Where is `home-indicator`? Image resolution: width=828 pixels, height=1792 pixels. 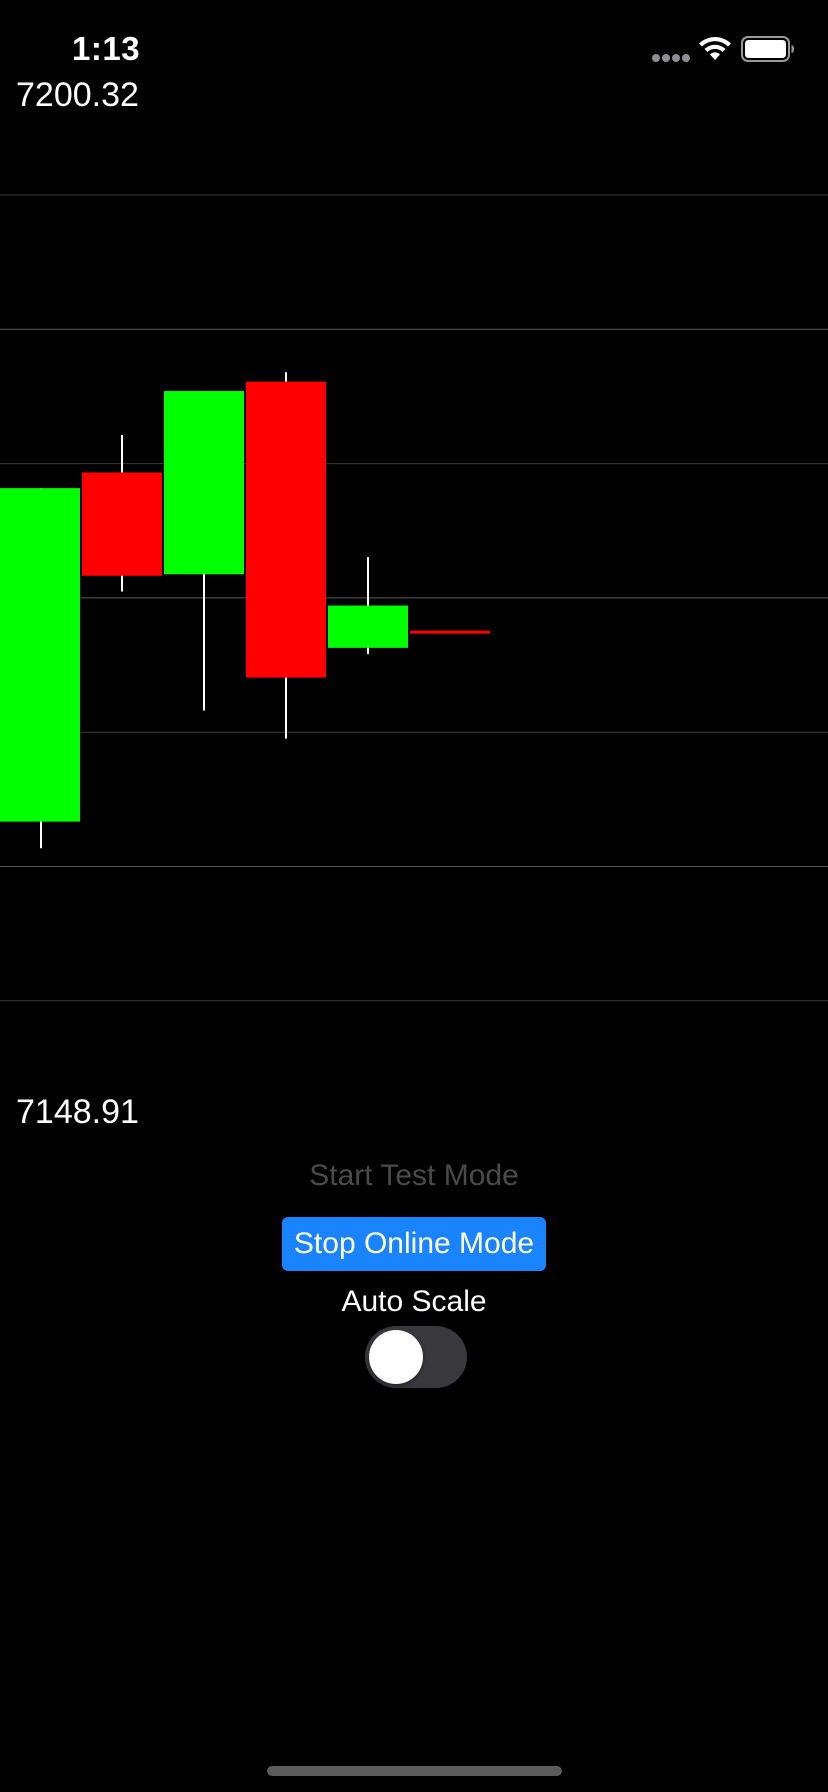 home-indicator is located at coordinates (414, 1771).